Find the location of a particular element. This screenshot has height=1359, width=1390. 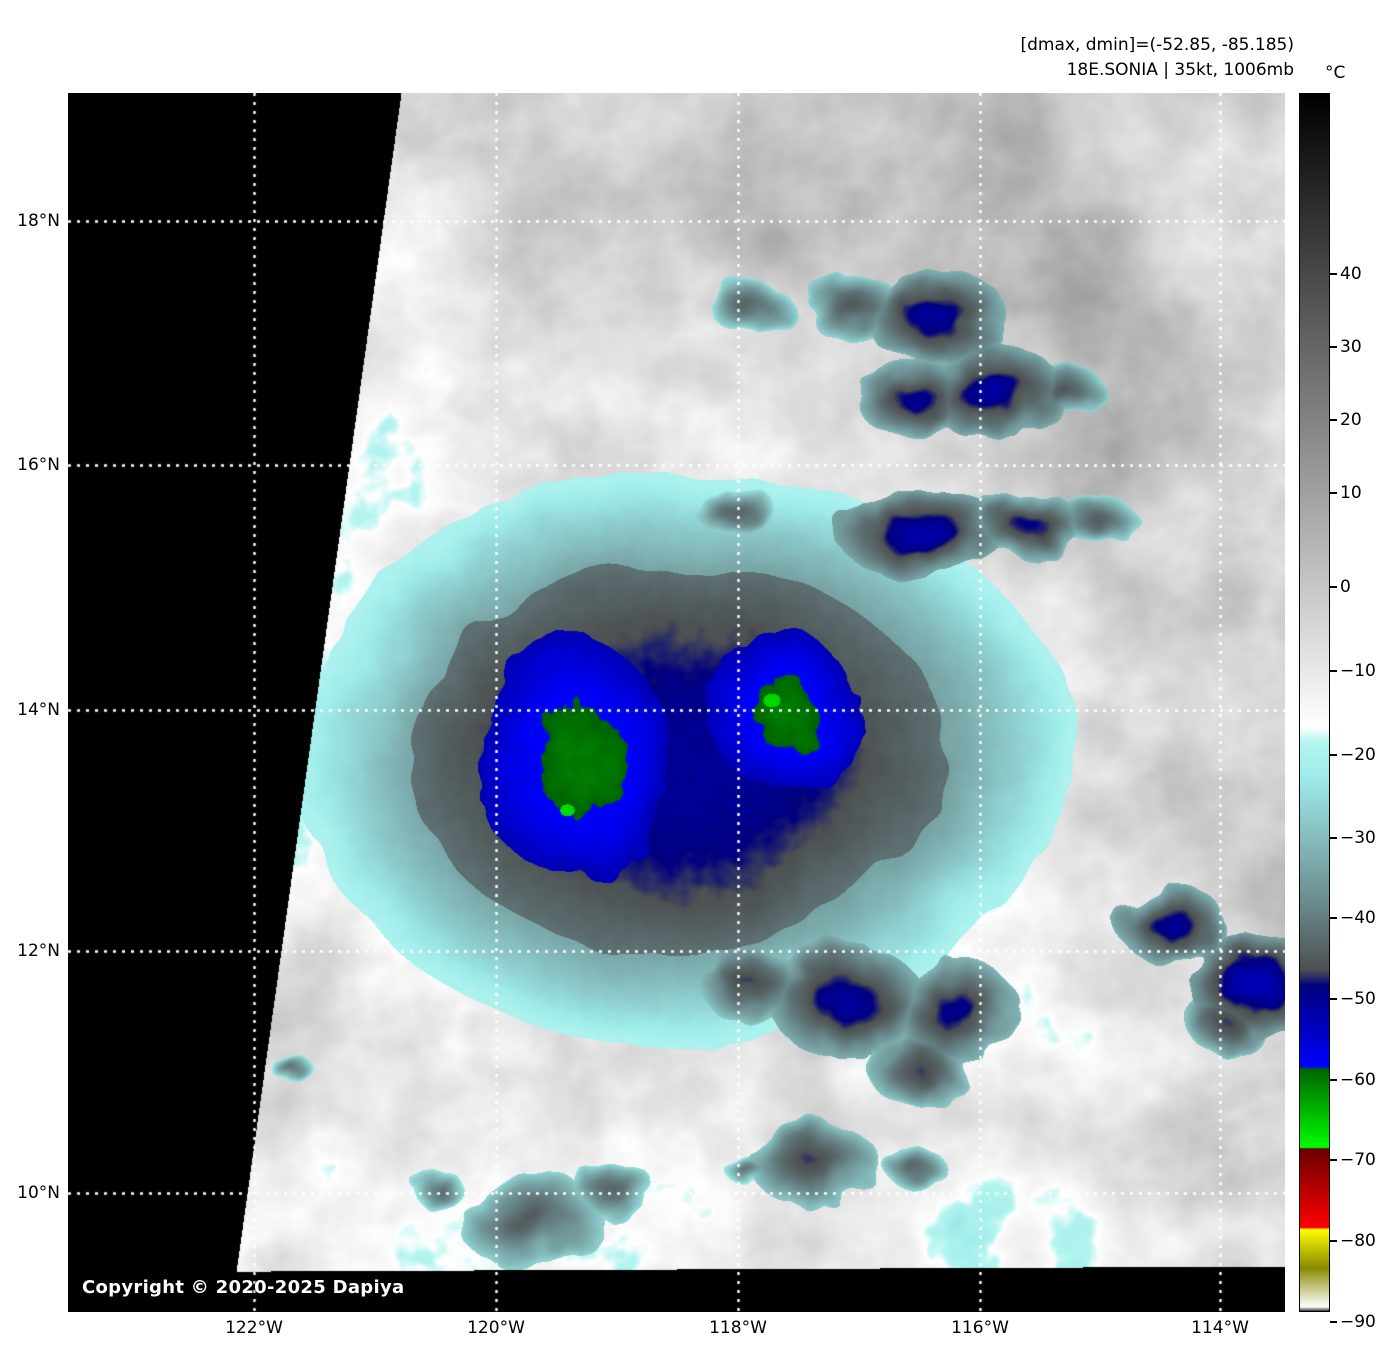

colorbar is located at coordinates (1314, 702).